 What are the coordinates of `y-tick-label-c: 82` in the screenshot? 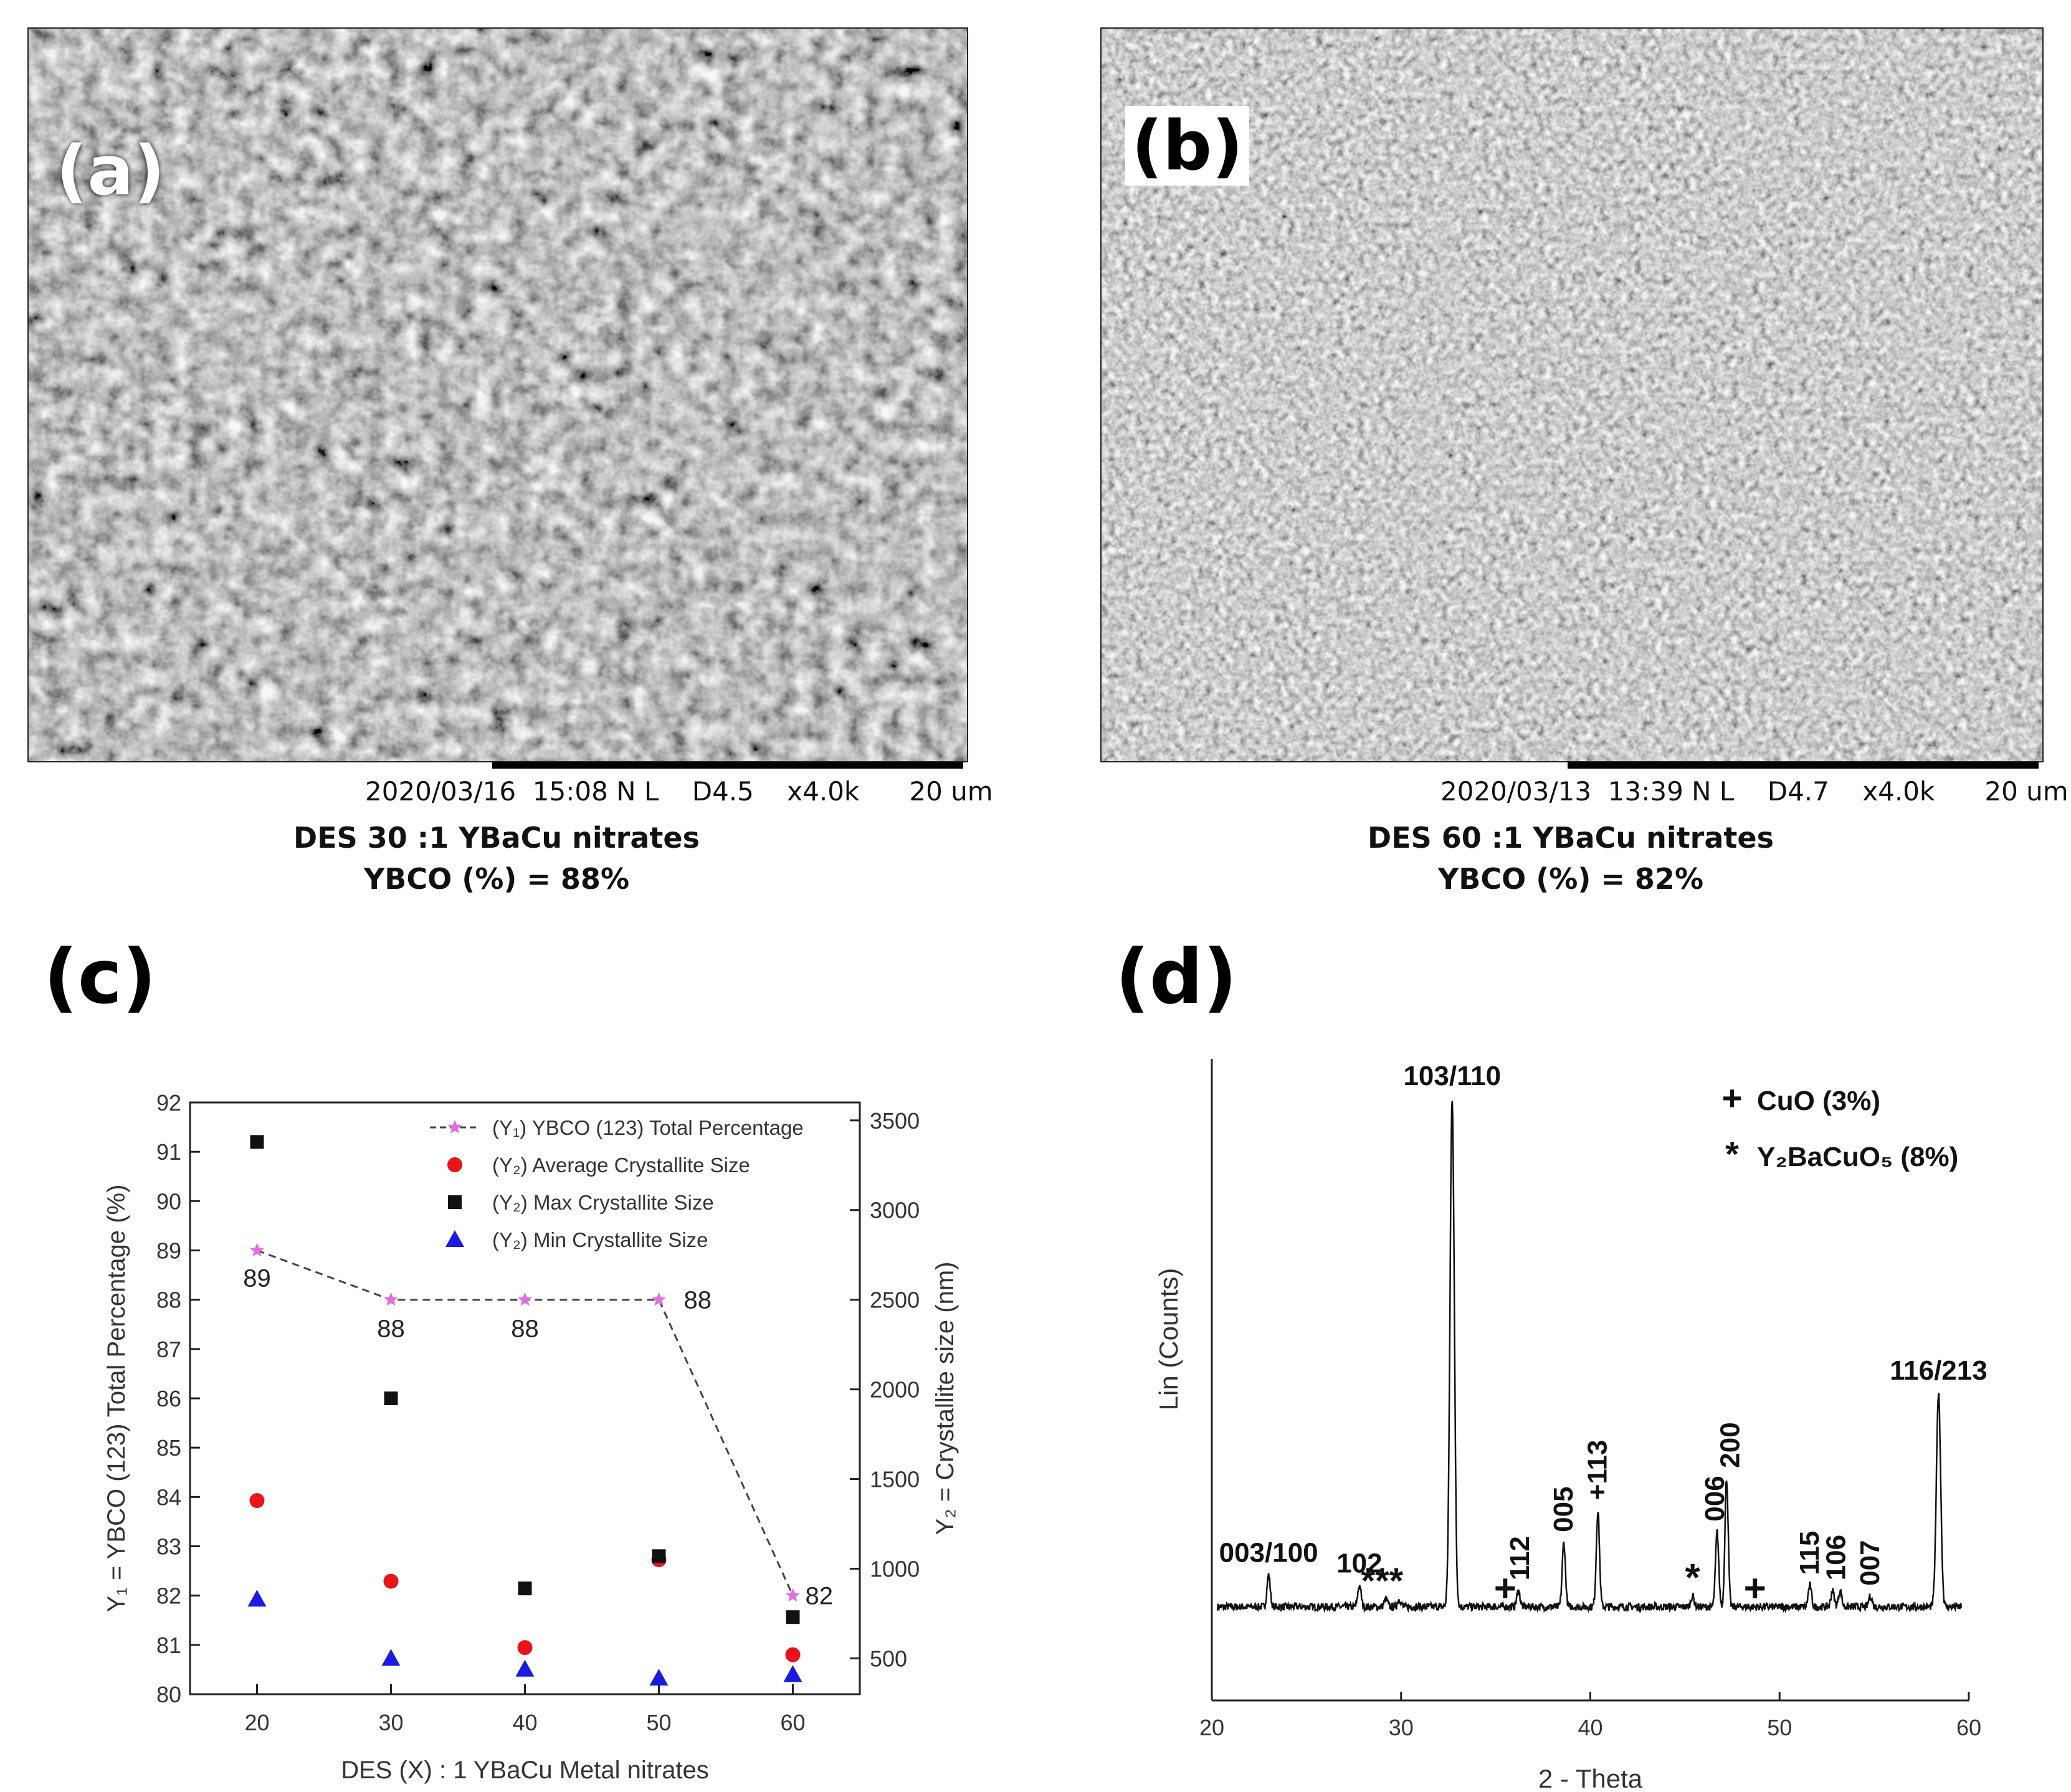 It's located at (168, 1596).